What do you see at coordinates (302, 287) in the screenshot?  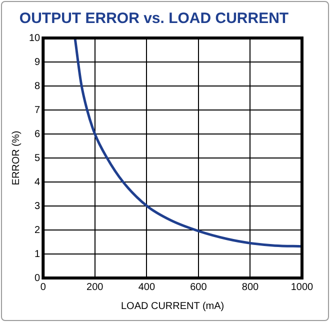 I see `x-tick-label: 1000` at bounding box center [302, 287].